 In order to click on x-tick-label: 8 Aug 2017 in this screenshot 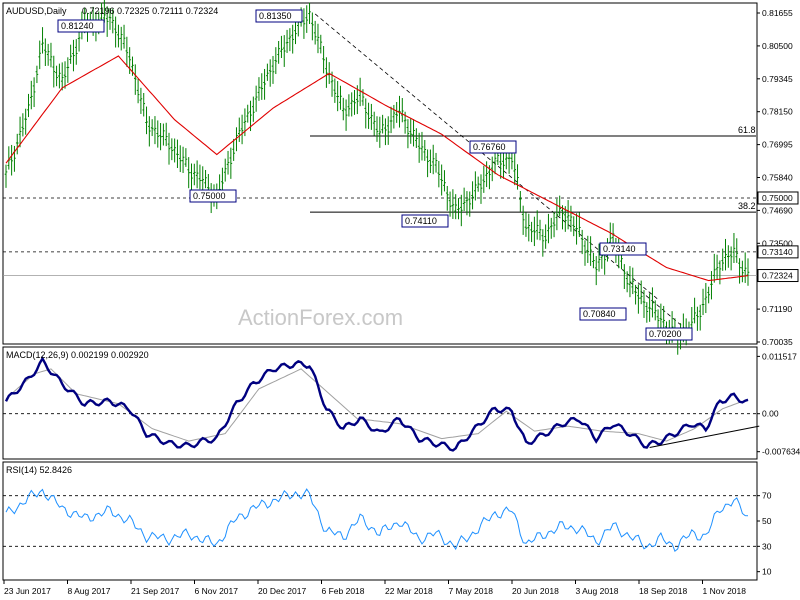, I will do `click(89, 591)`.